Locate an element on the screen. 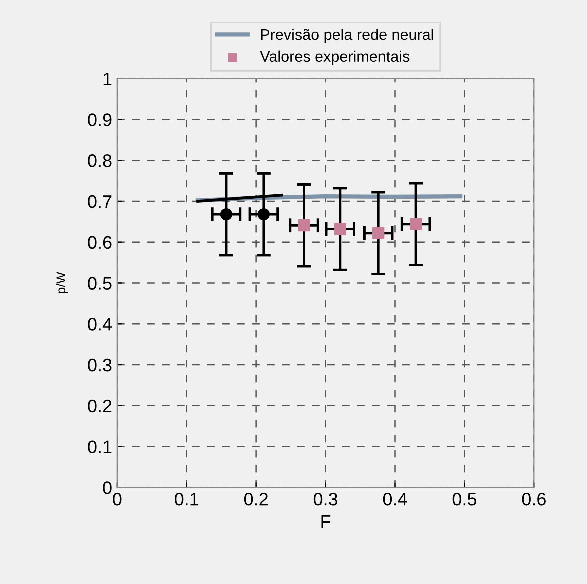  y-tick-label: 0.6 is located at coordinates (100, 243).